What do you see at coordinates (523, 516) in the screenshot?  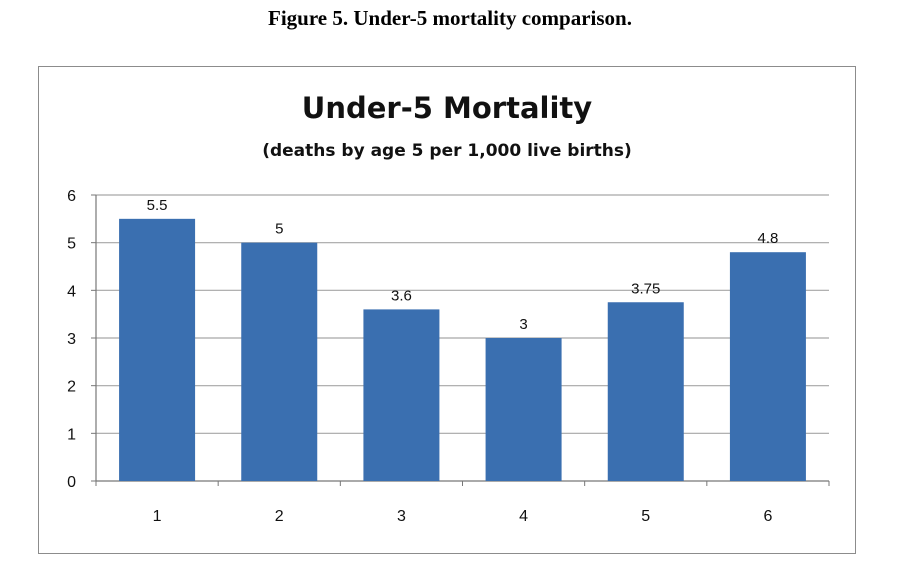 I see `x-tick-label: 4` at bounding box center [523, 516].